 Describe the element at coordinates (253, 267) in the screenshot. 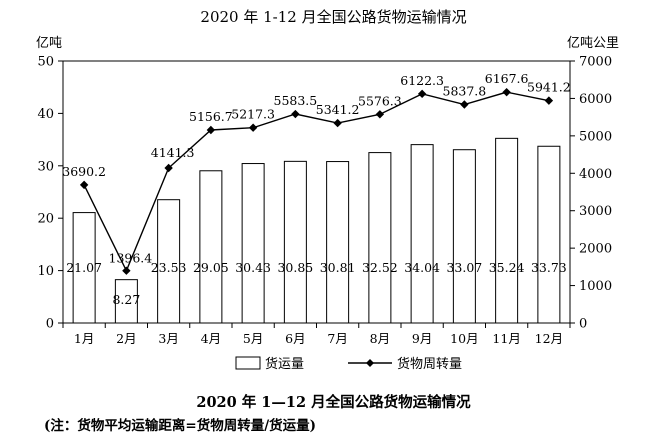

I see `bar-value-label: 30.43` at that location.